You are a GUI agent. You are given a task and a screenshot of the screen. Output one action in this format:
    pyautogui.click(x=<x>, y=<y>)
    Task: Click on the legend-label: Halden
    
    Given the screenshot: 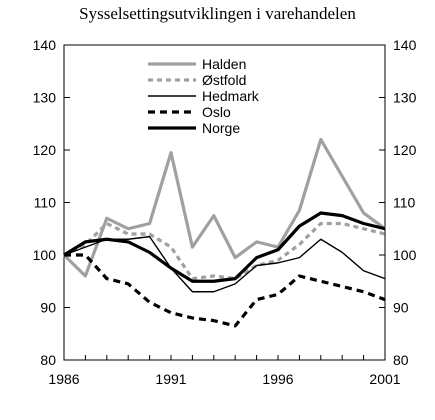 What is the action you would take?
    pyautogui.click(x=224, y=64)
    